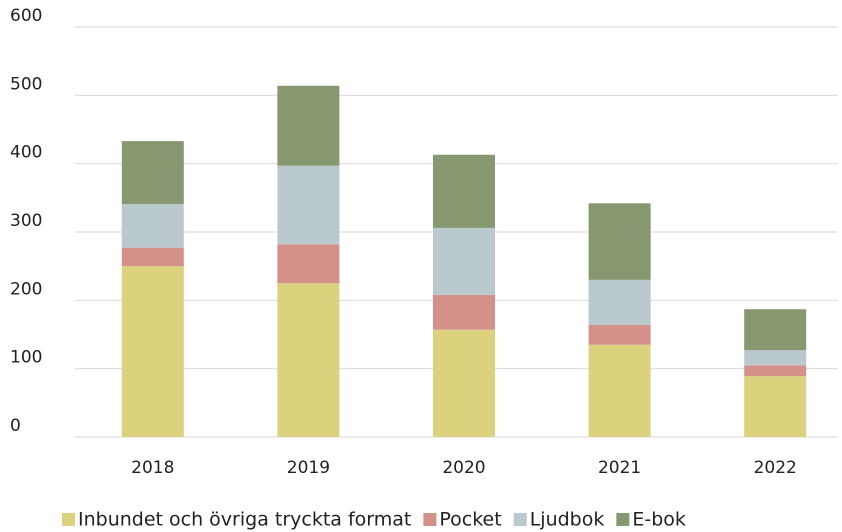 The height and width of the screenshot is (532, 842). What do you see at coordinates (308, 468) in the screenshot?
I see `x-tick-label: 2019` at bounding box center [308, 468].